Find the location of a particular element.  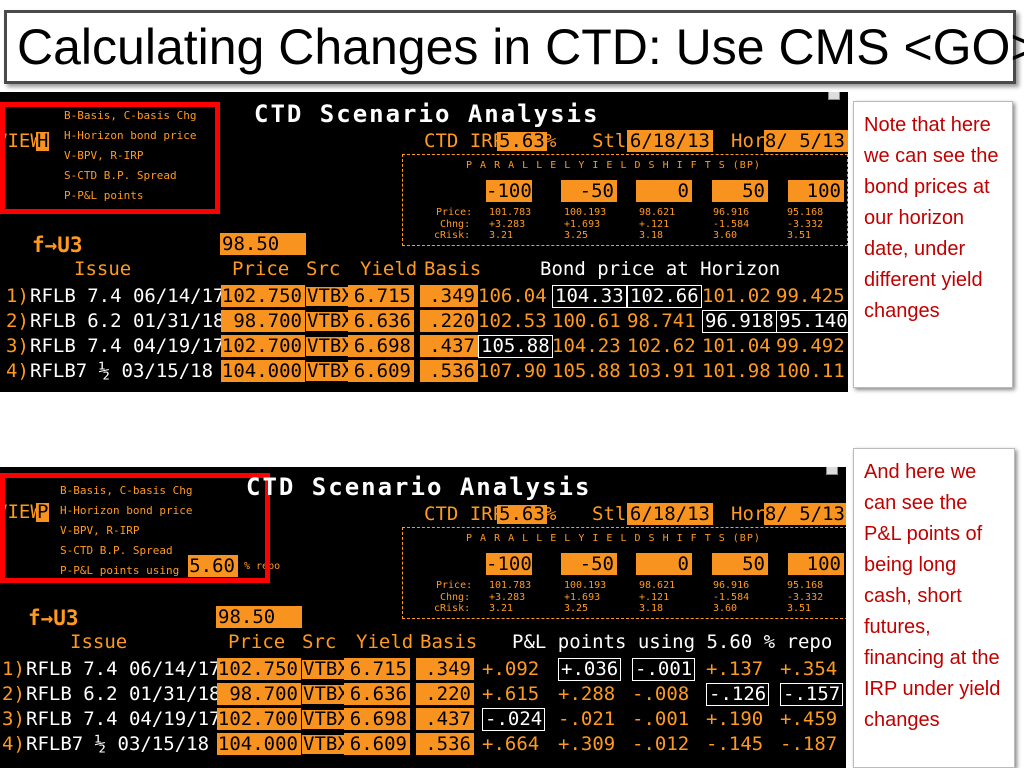

result-value: -.024 is located at coordinates (514, 719).